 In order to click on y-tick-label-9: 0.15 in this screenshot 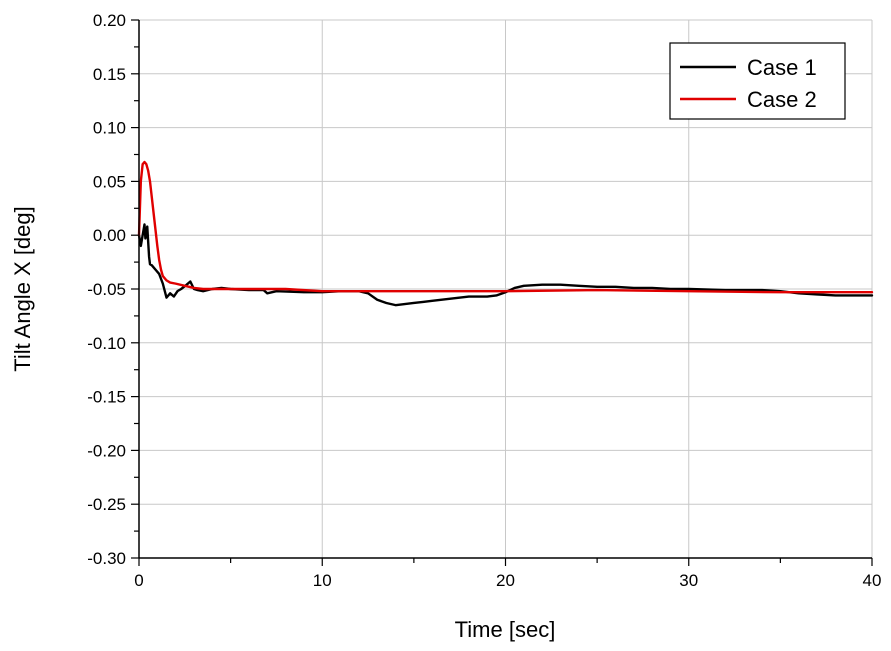, I will do `click(109, 74)`.